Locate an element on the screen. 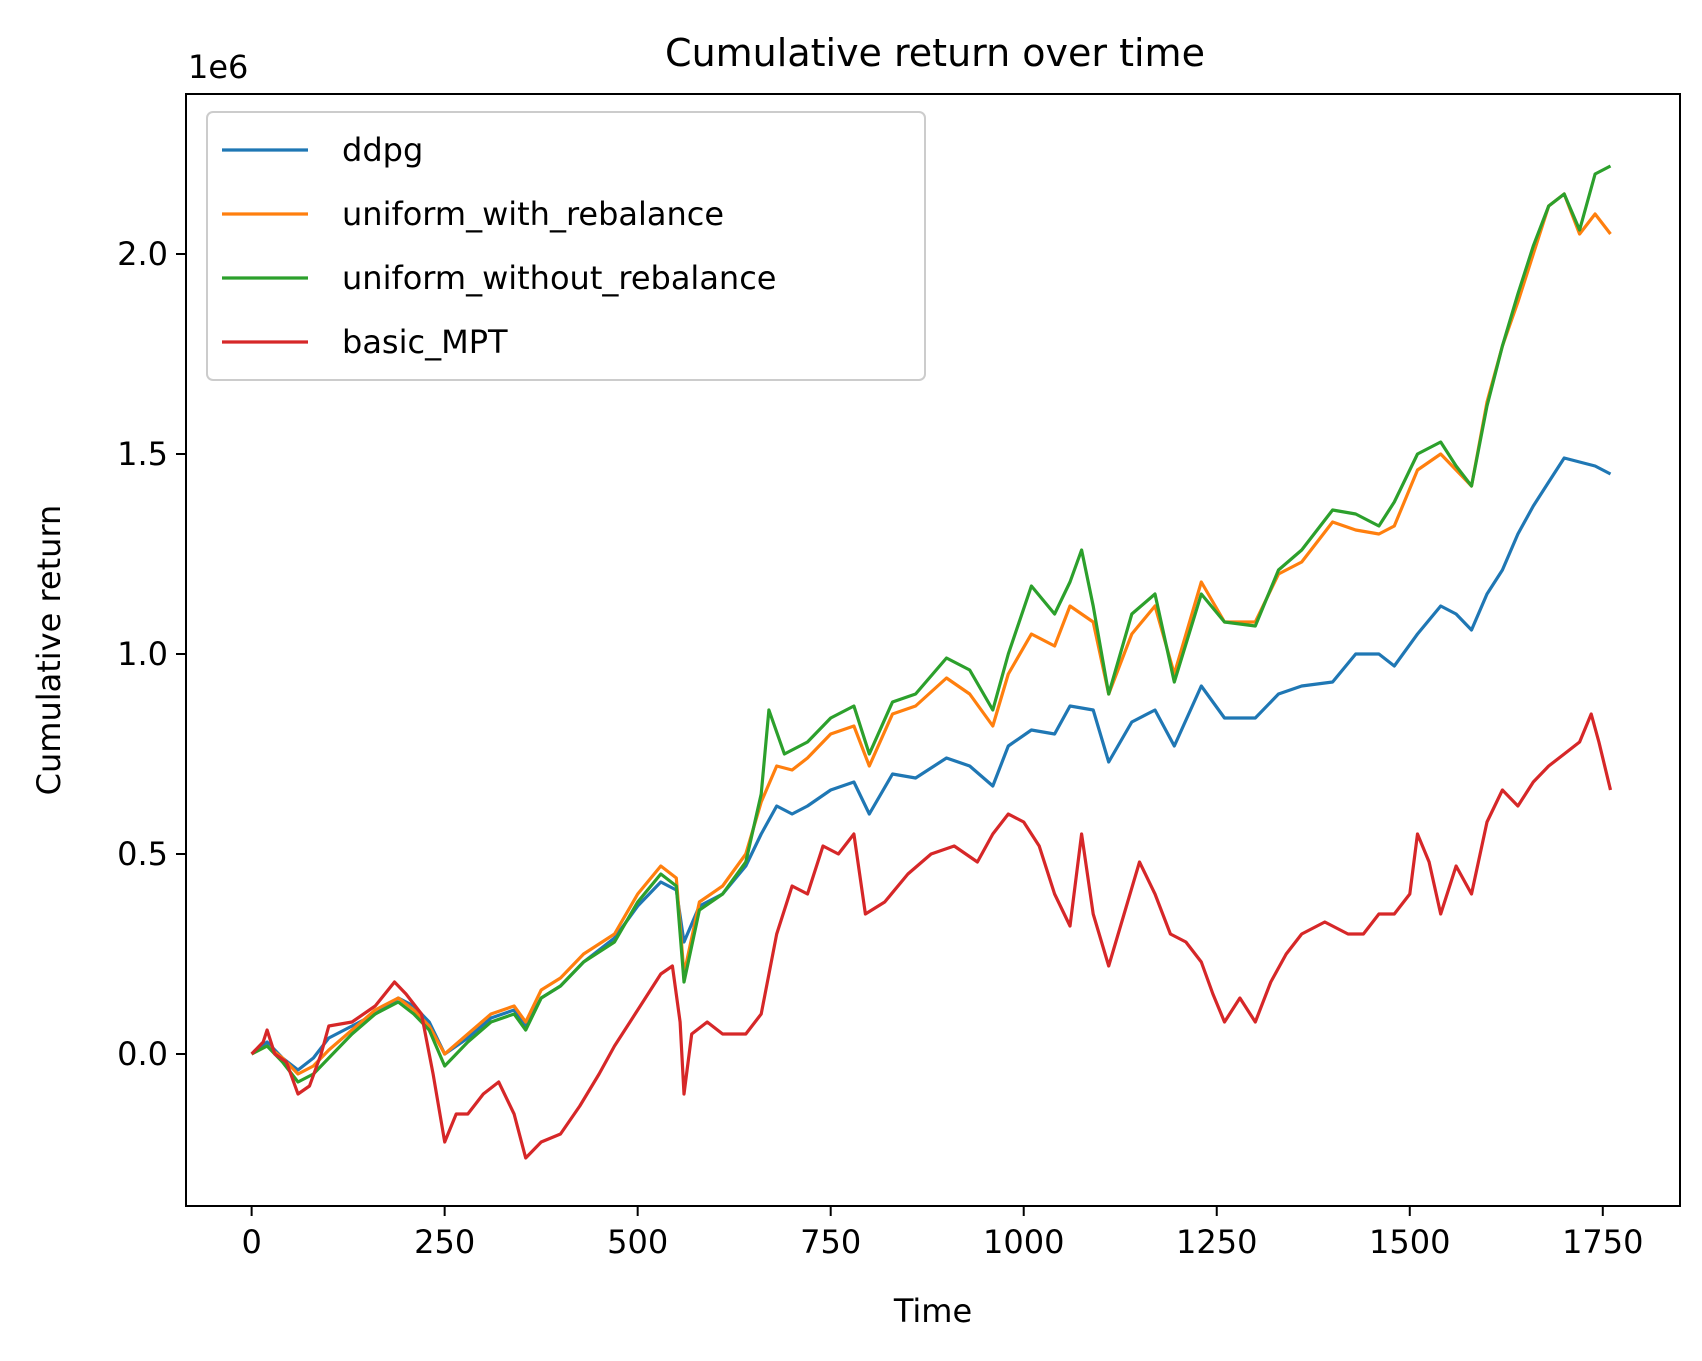 This screenshot has height=1361, width=1702. y-tick-label: 2.0 is located at coordinates (142, 254).